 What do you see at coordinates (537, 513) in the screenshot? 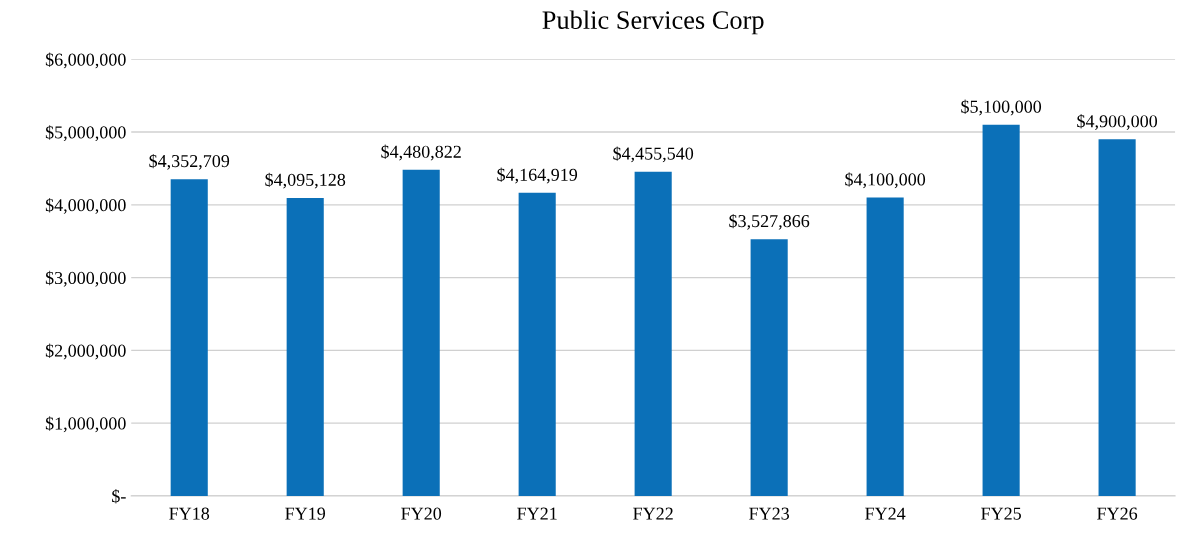
I see `x-tick-label: FY21` at bounding box center [537, 513].